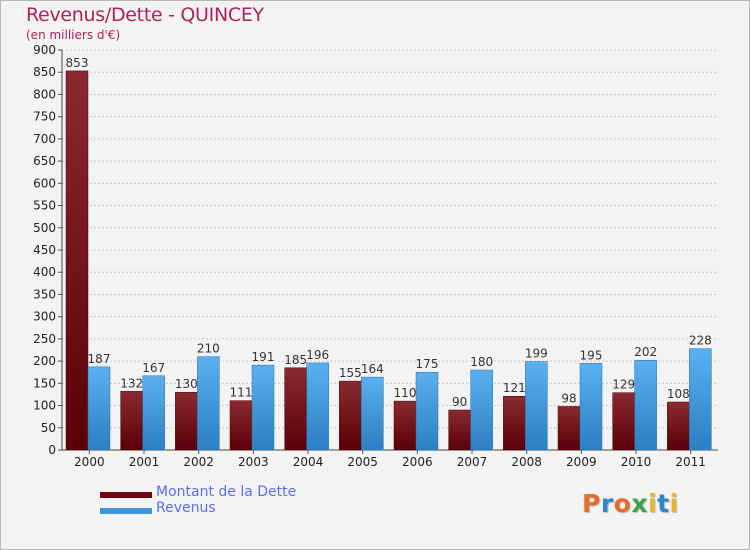 Image resolution: width=750 pixels, height=550 pixels. Describe the element at coordinates (44, 139) in the screenshot. I see `y-tick-label: 700` at that location.